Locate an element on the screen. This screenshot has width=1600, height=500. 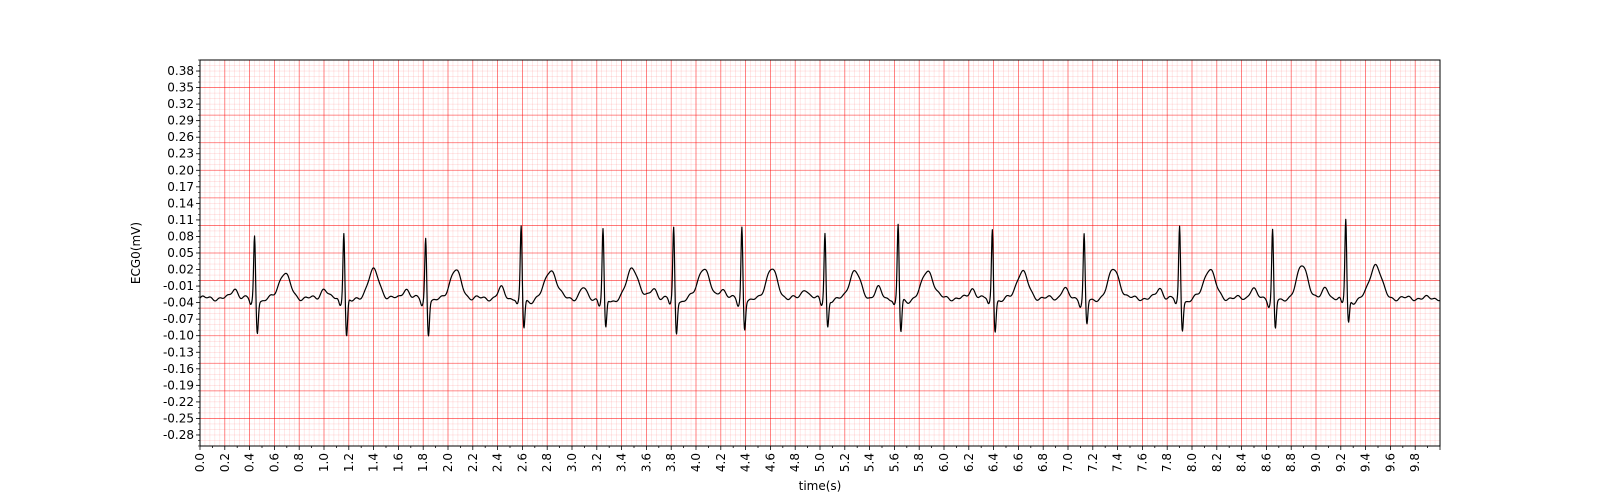
x-tick-label: 8.4 is located at coordinates (1242, 462).